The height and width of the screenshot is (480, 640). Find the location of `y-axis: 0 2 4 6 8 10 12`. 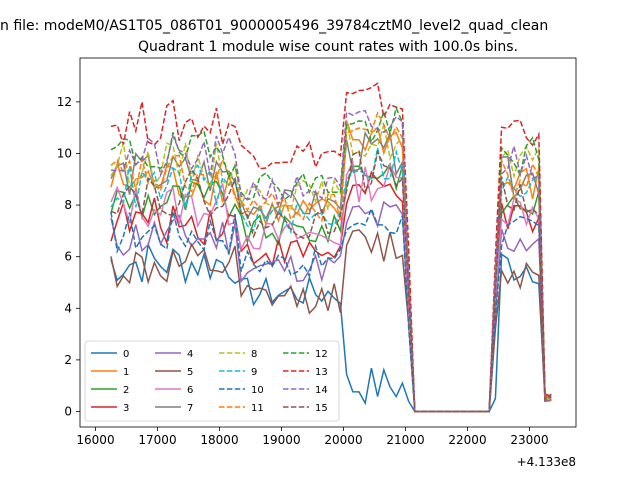

y-axis: 0 2 4 6 8 10 12 is located at coordinates (68, 257).